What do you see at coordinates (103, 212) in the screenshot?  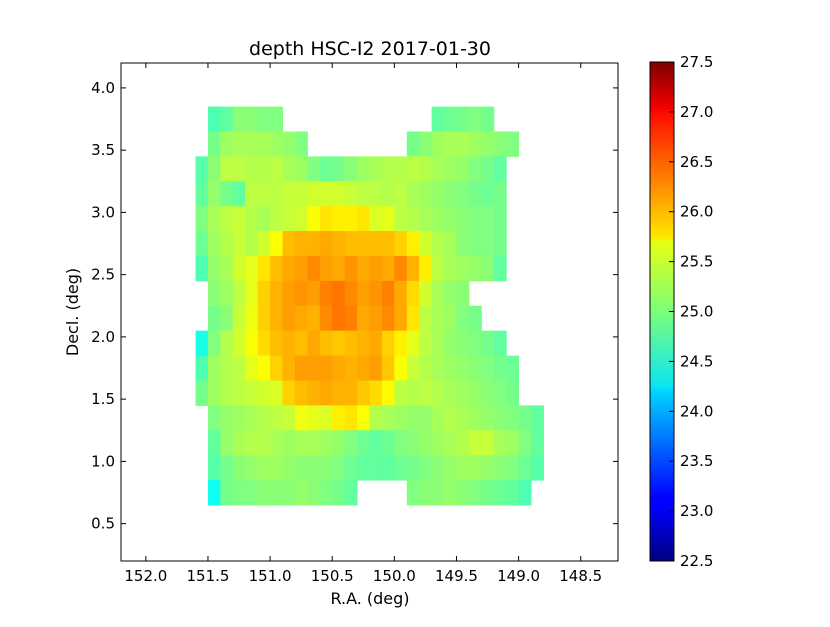 I see `y-tick-label: 3.0` at bounding box center [103, 212].